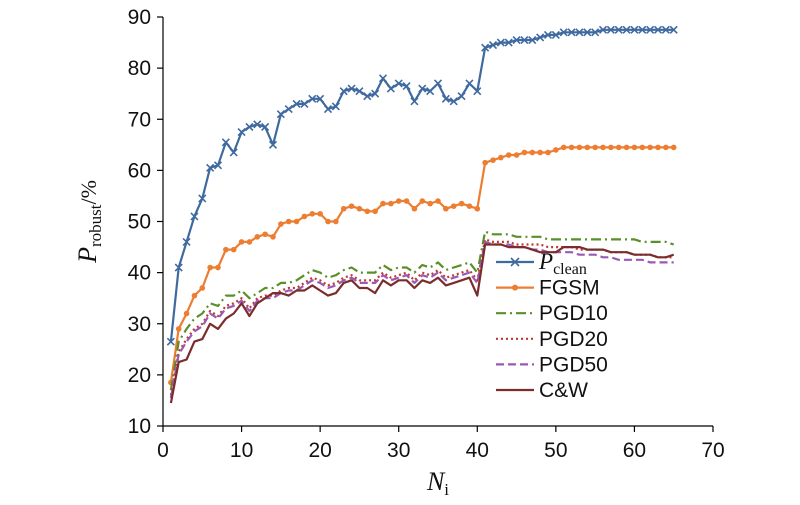 This screenshot has height=505, width=800. I want to click on legend-item: PGD50, so click(552, 364).